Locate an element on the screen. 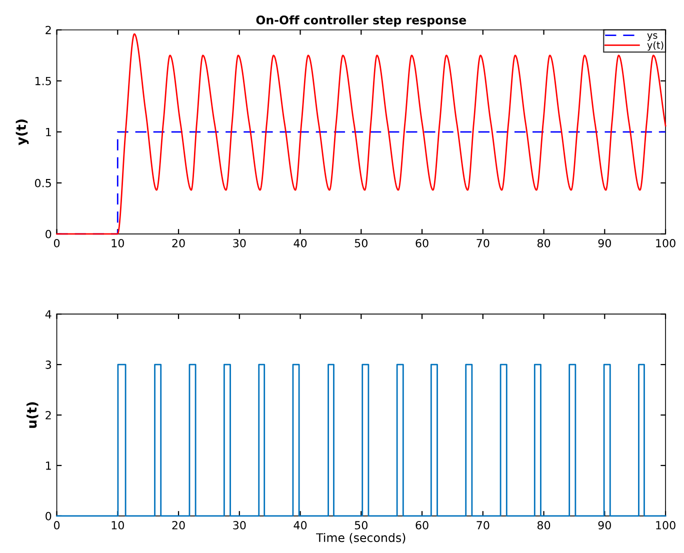 The height and width of the screenshot is (553, 684). legend-label: ys is located at coordinates (652, 37).